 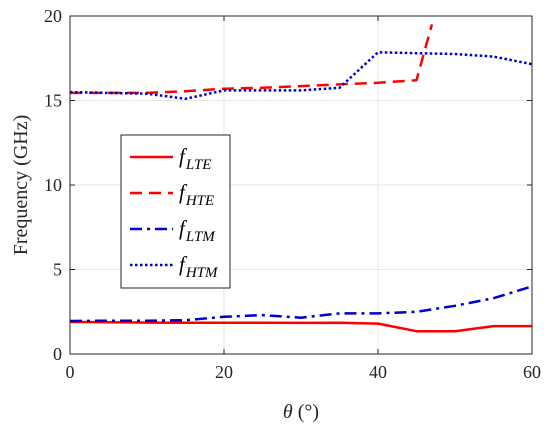 I want to click on y-tick-label: 10, so click(x=53, y=185).